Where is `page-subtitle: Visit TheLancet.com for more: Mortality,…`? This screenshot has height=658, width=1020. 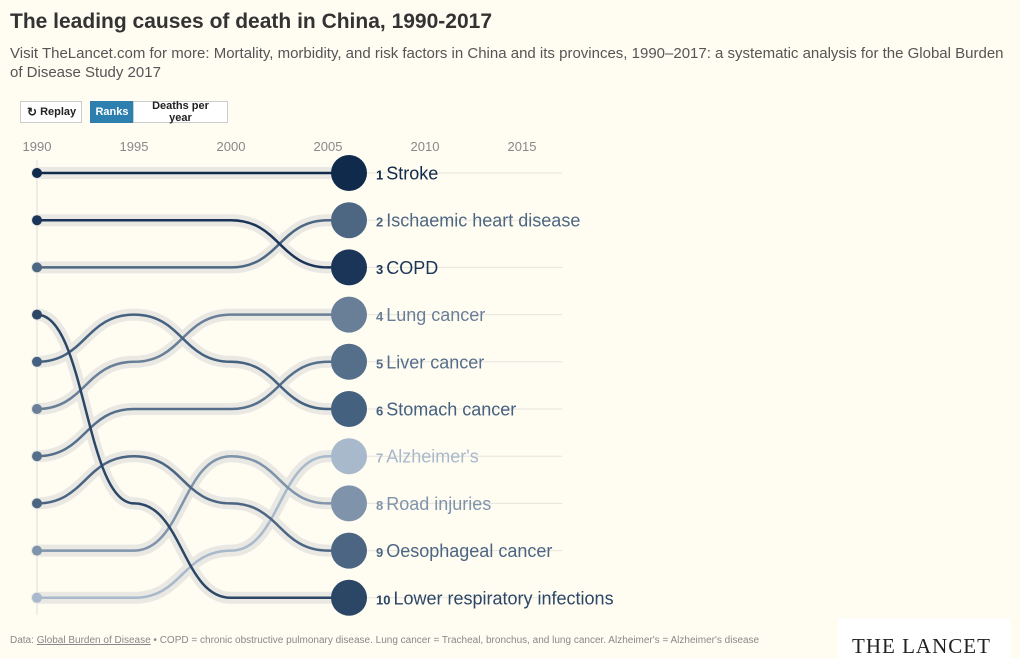 page-subtitle: Visit TheLancet.com for more: Mortality,… is located at coordinates (507, 63).